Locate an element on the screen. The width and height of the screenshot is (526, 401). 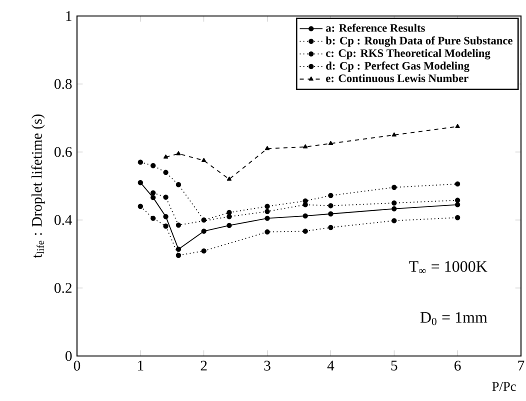
x-tick-label: 7 is located at coordinates (521, 365).